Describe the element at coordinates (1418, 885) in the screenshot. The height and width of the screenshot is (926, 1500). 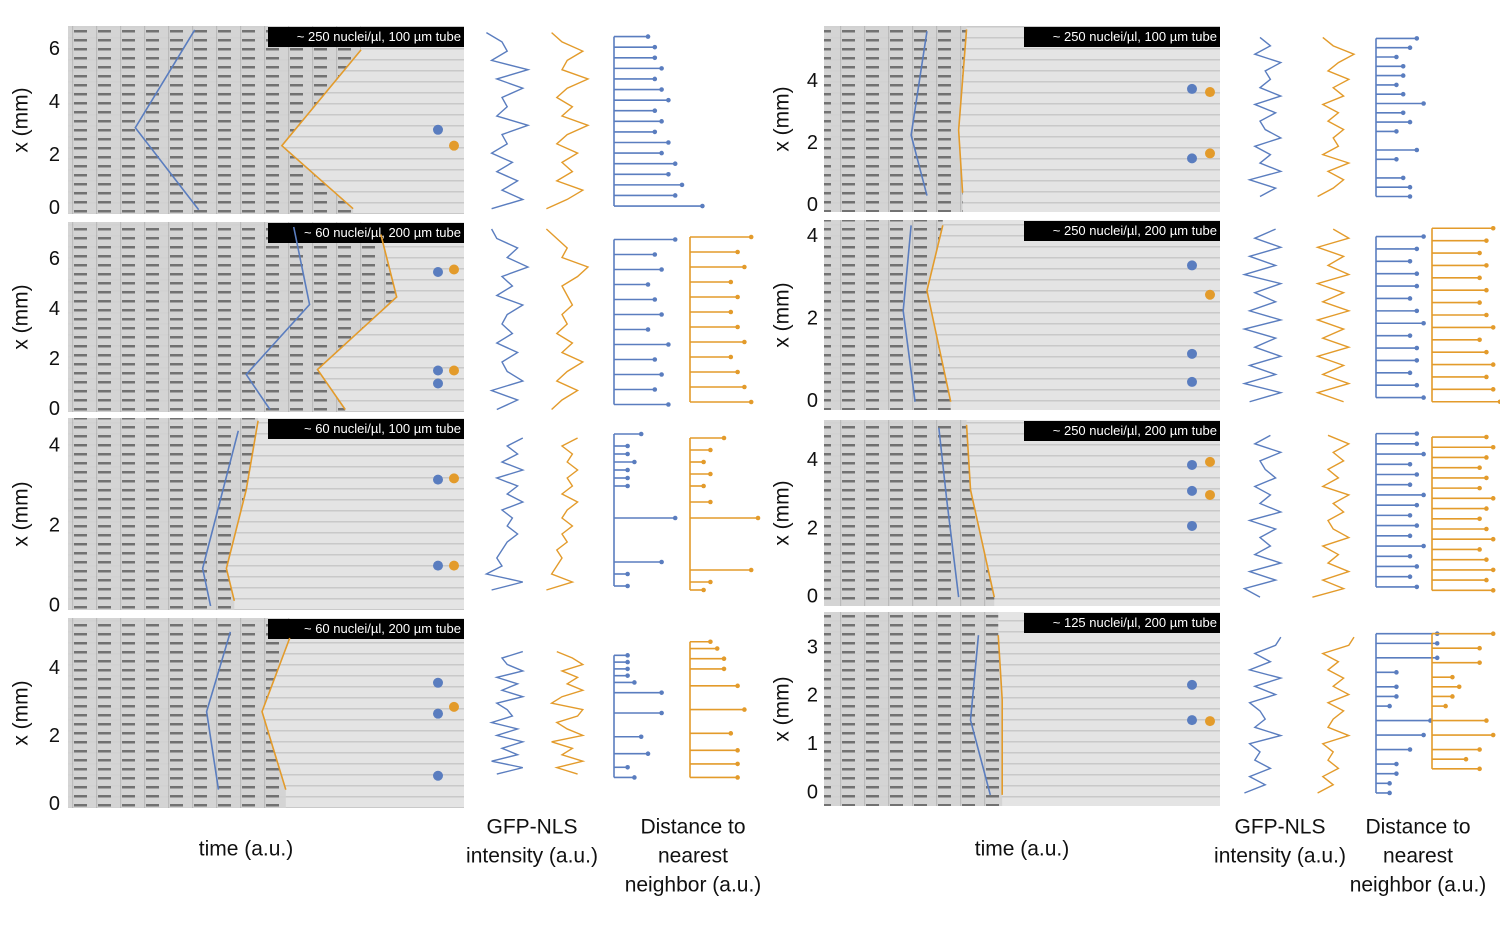
I see `neighbor-axis-label: neighbor (a.u.)` at that location.